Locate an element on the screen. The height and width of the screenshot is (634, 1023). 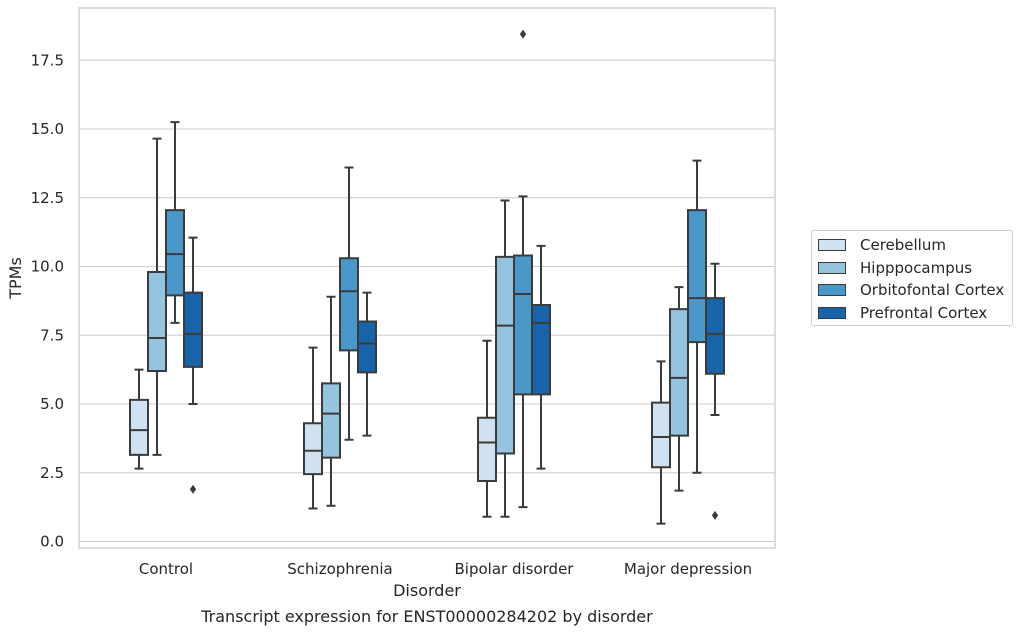
legend-item: Cerebellum is located at coordinates (915, 245).